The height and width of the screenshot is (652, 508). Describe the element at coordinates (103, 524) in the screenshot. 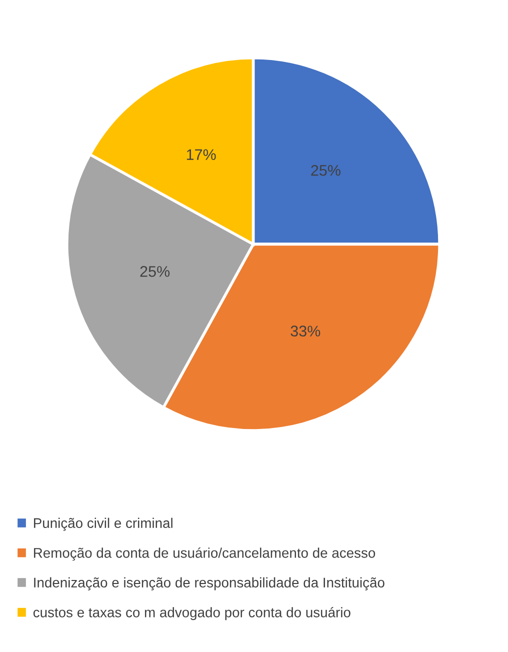

I see `legend-label: Punição civil e criminal` at that location.